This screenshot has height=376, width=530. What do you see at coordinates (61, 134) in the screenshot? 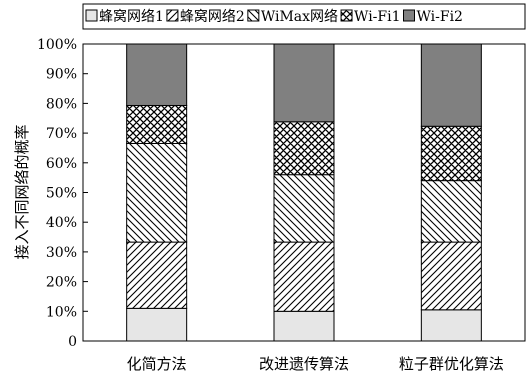
I see `y-tick-label: 70%` at bounding box center [61, 134].